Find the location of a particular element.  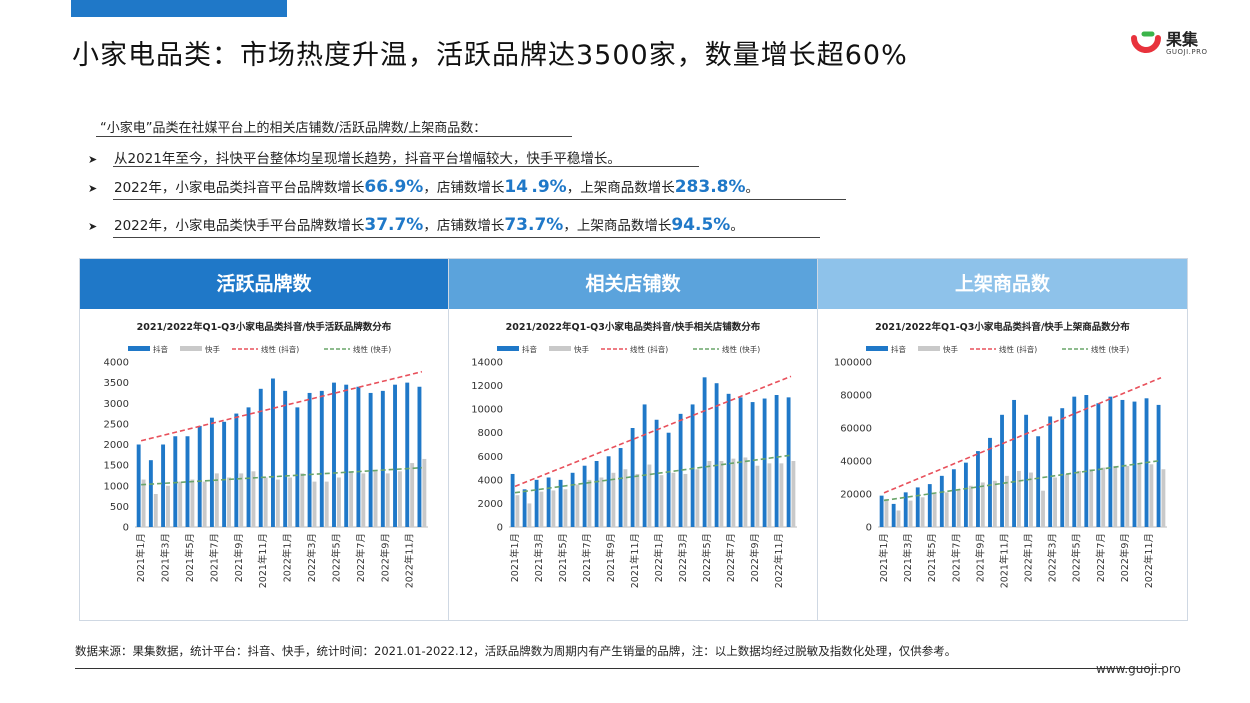

footer-divider is located at coordinates (619, 668).